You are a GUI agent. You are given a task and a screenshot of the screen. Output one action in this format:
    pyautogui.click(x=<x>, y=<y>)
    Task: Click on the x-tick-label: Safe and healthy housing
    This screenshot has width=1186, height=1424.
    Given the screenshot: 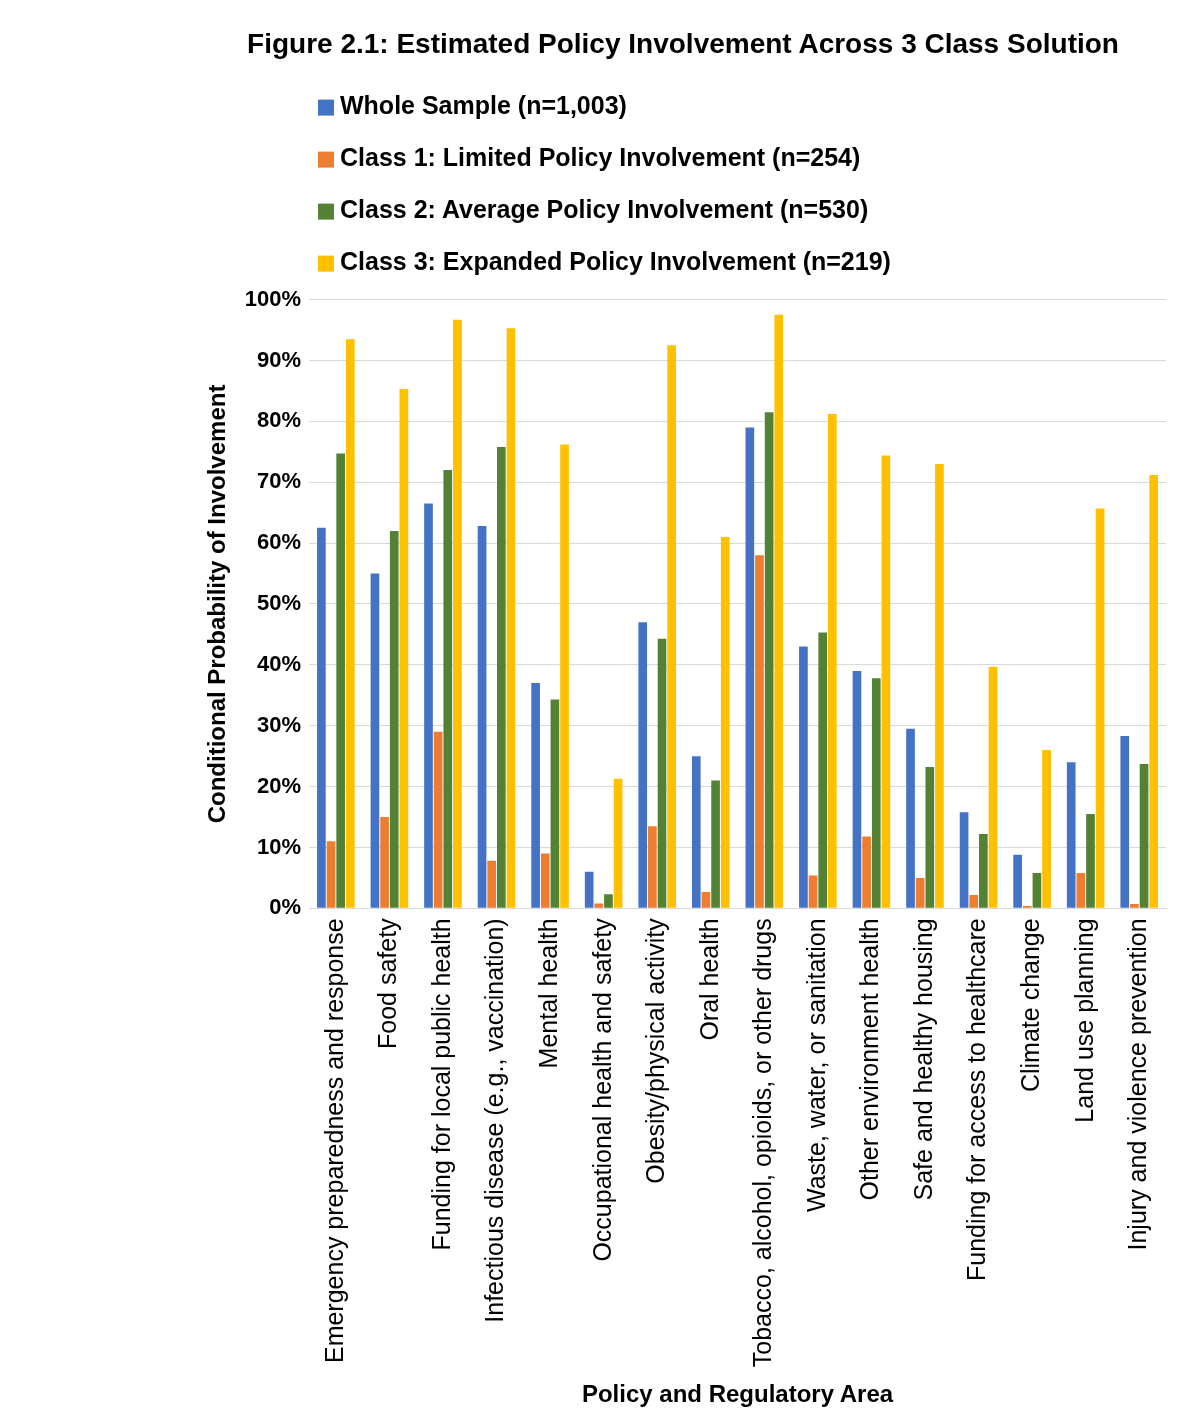 What is the action you would take?
    pyautogui.click(x=922, y=1059)
    